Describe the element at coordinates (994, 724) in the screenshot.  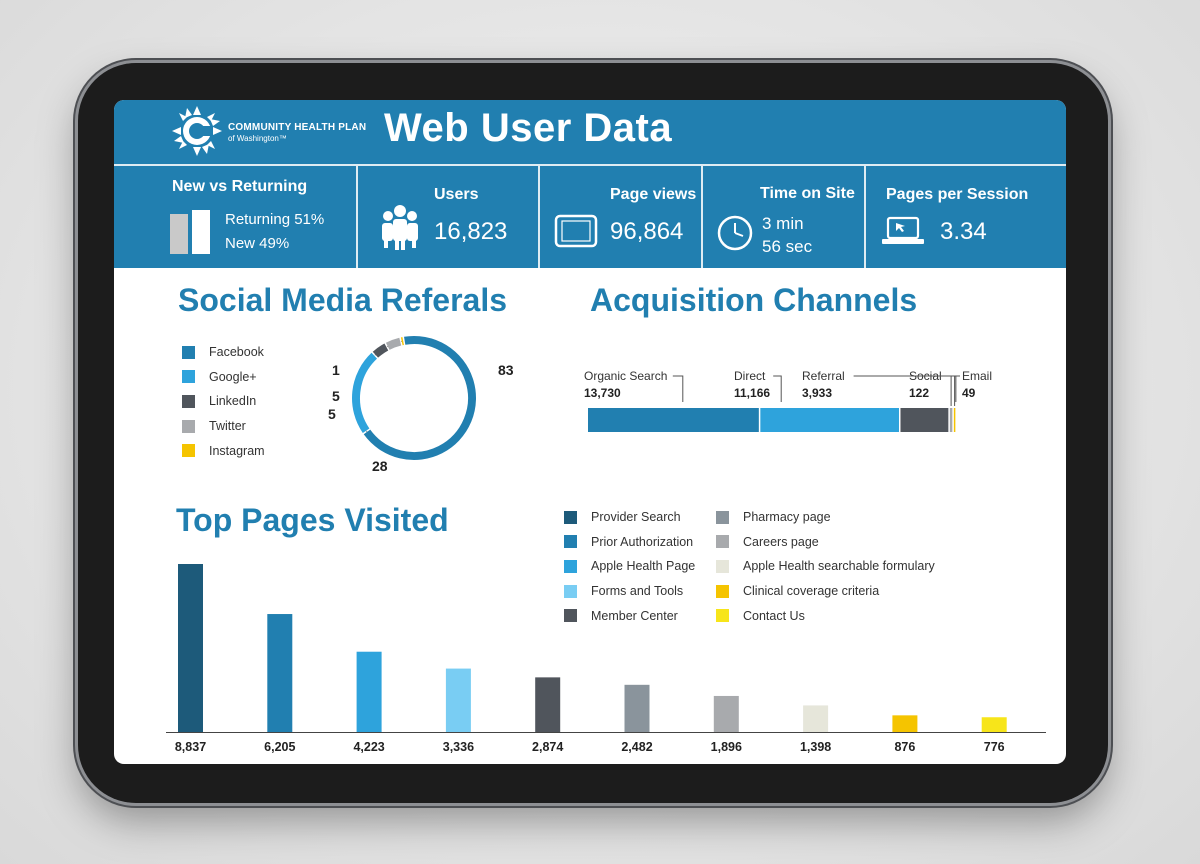
I see `bar-contact-us` at that location.